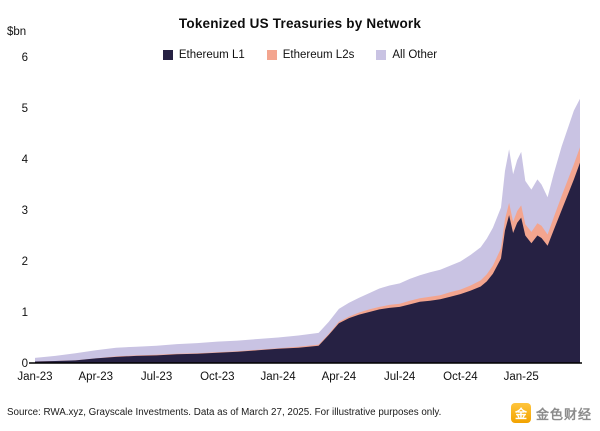 The width and height of the screenshot is (600, 431). What do you see at coordinates (217, 377) in the screenshot?
I see `x-tick-label: Oct-23` at bounding box center [217, 377].